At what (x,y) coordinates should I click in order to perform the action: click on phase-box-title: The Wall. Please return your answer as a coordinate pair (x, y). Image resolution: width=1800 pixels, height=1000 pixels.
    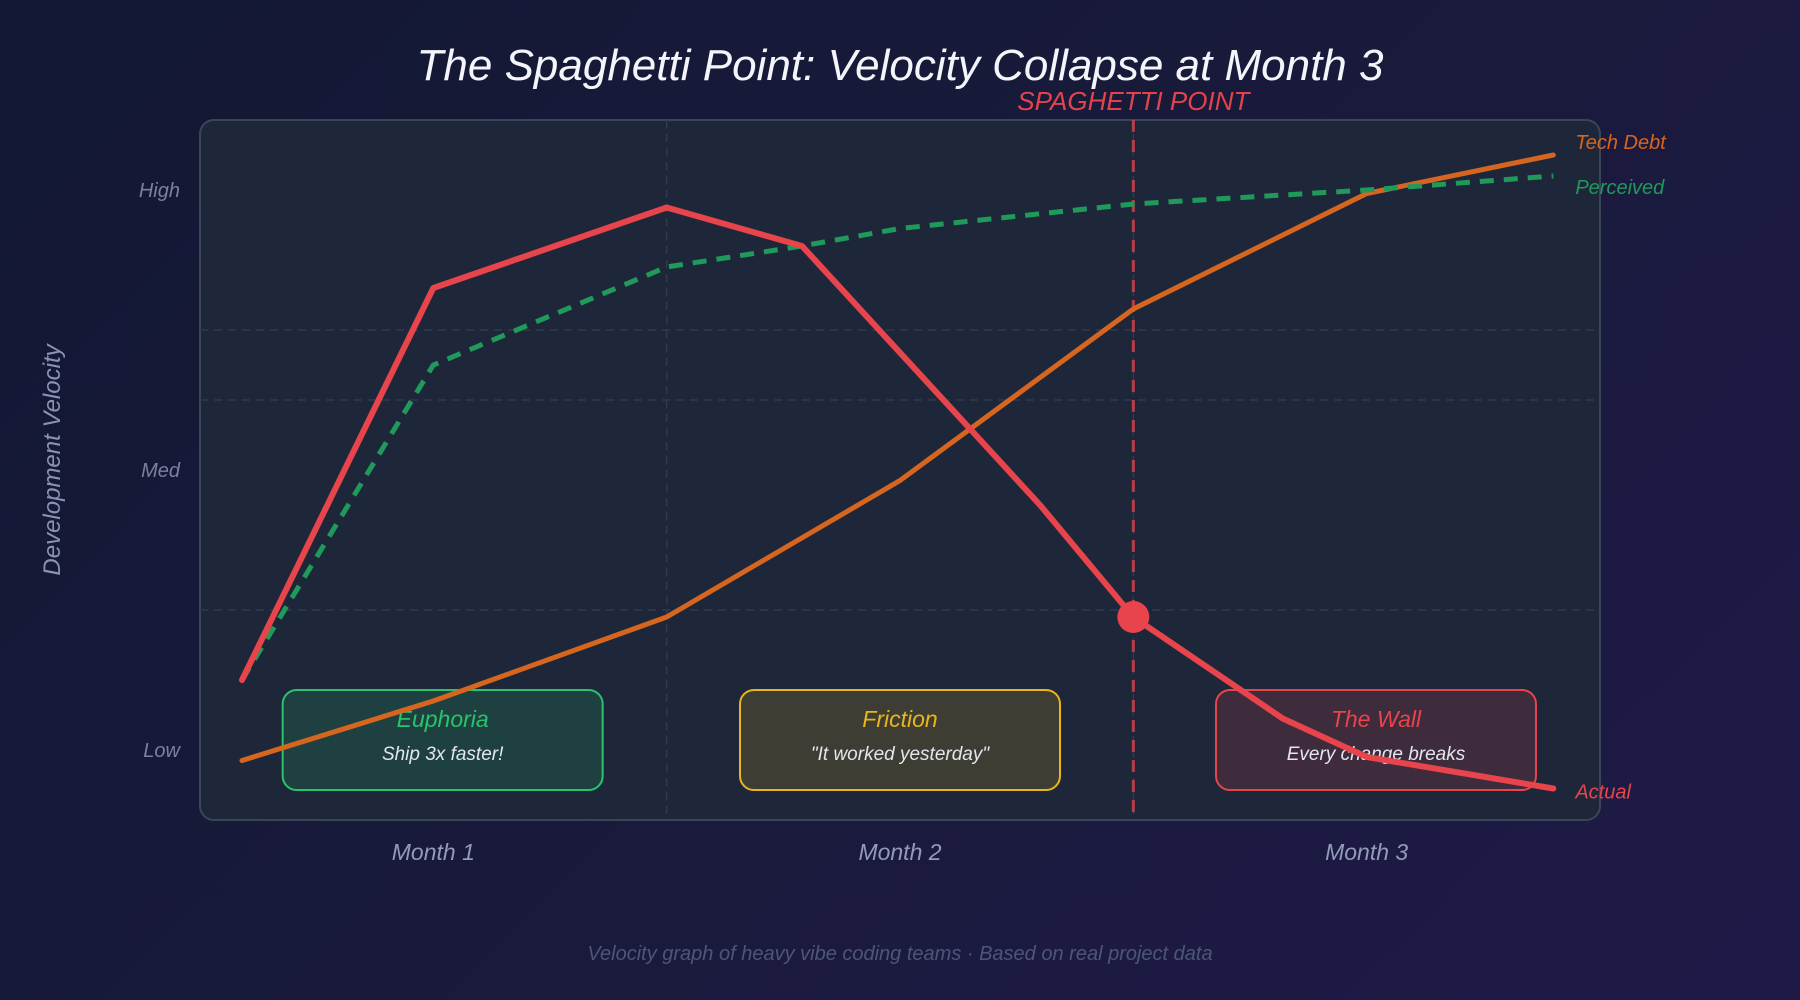
    Looking at the image, I should click on (1376, 719).